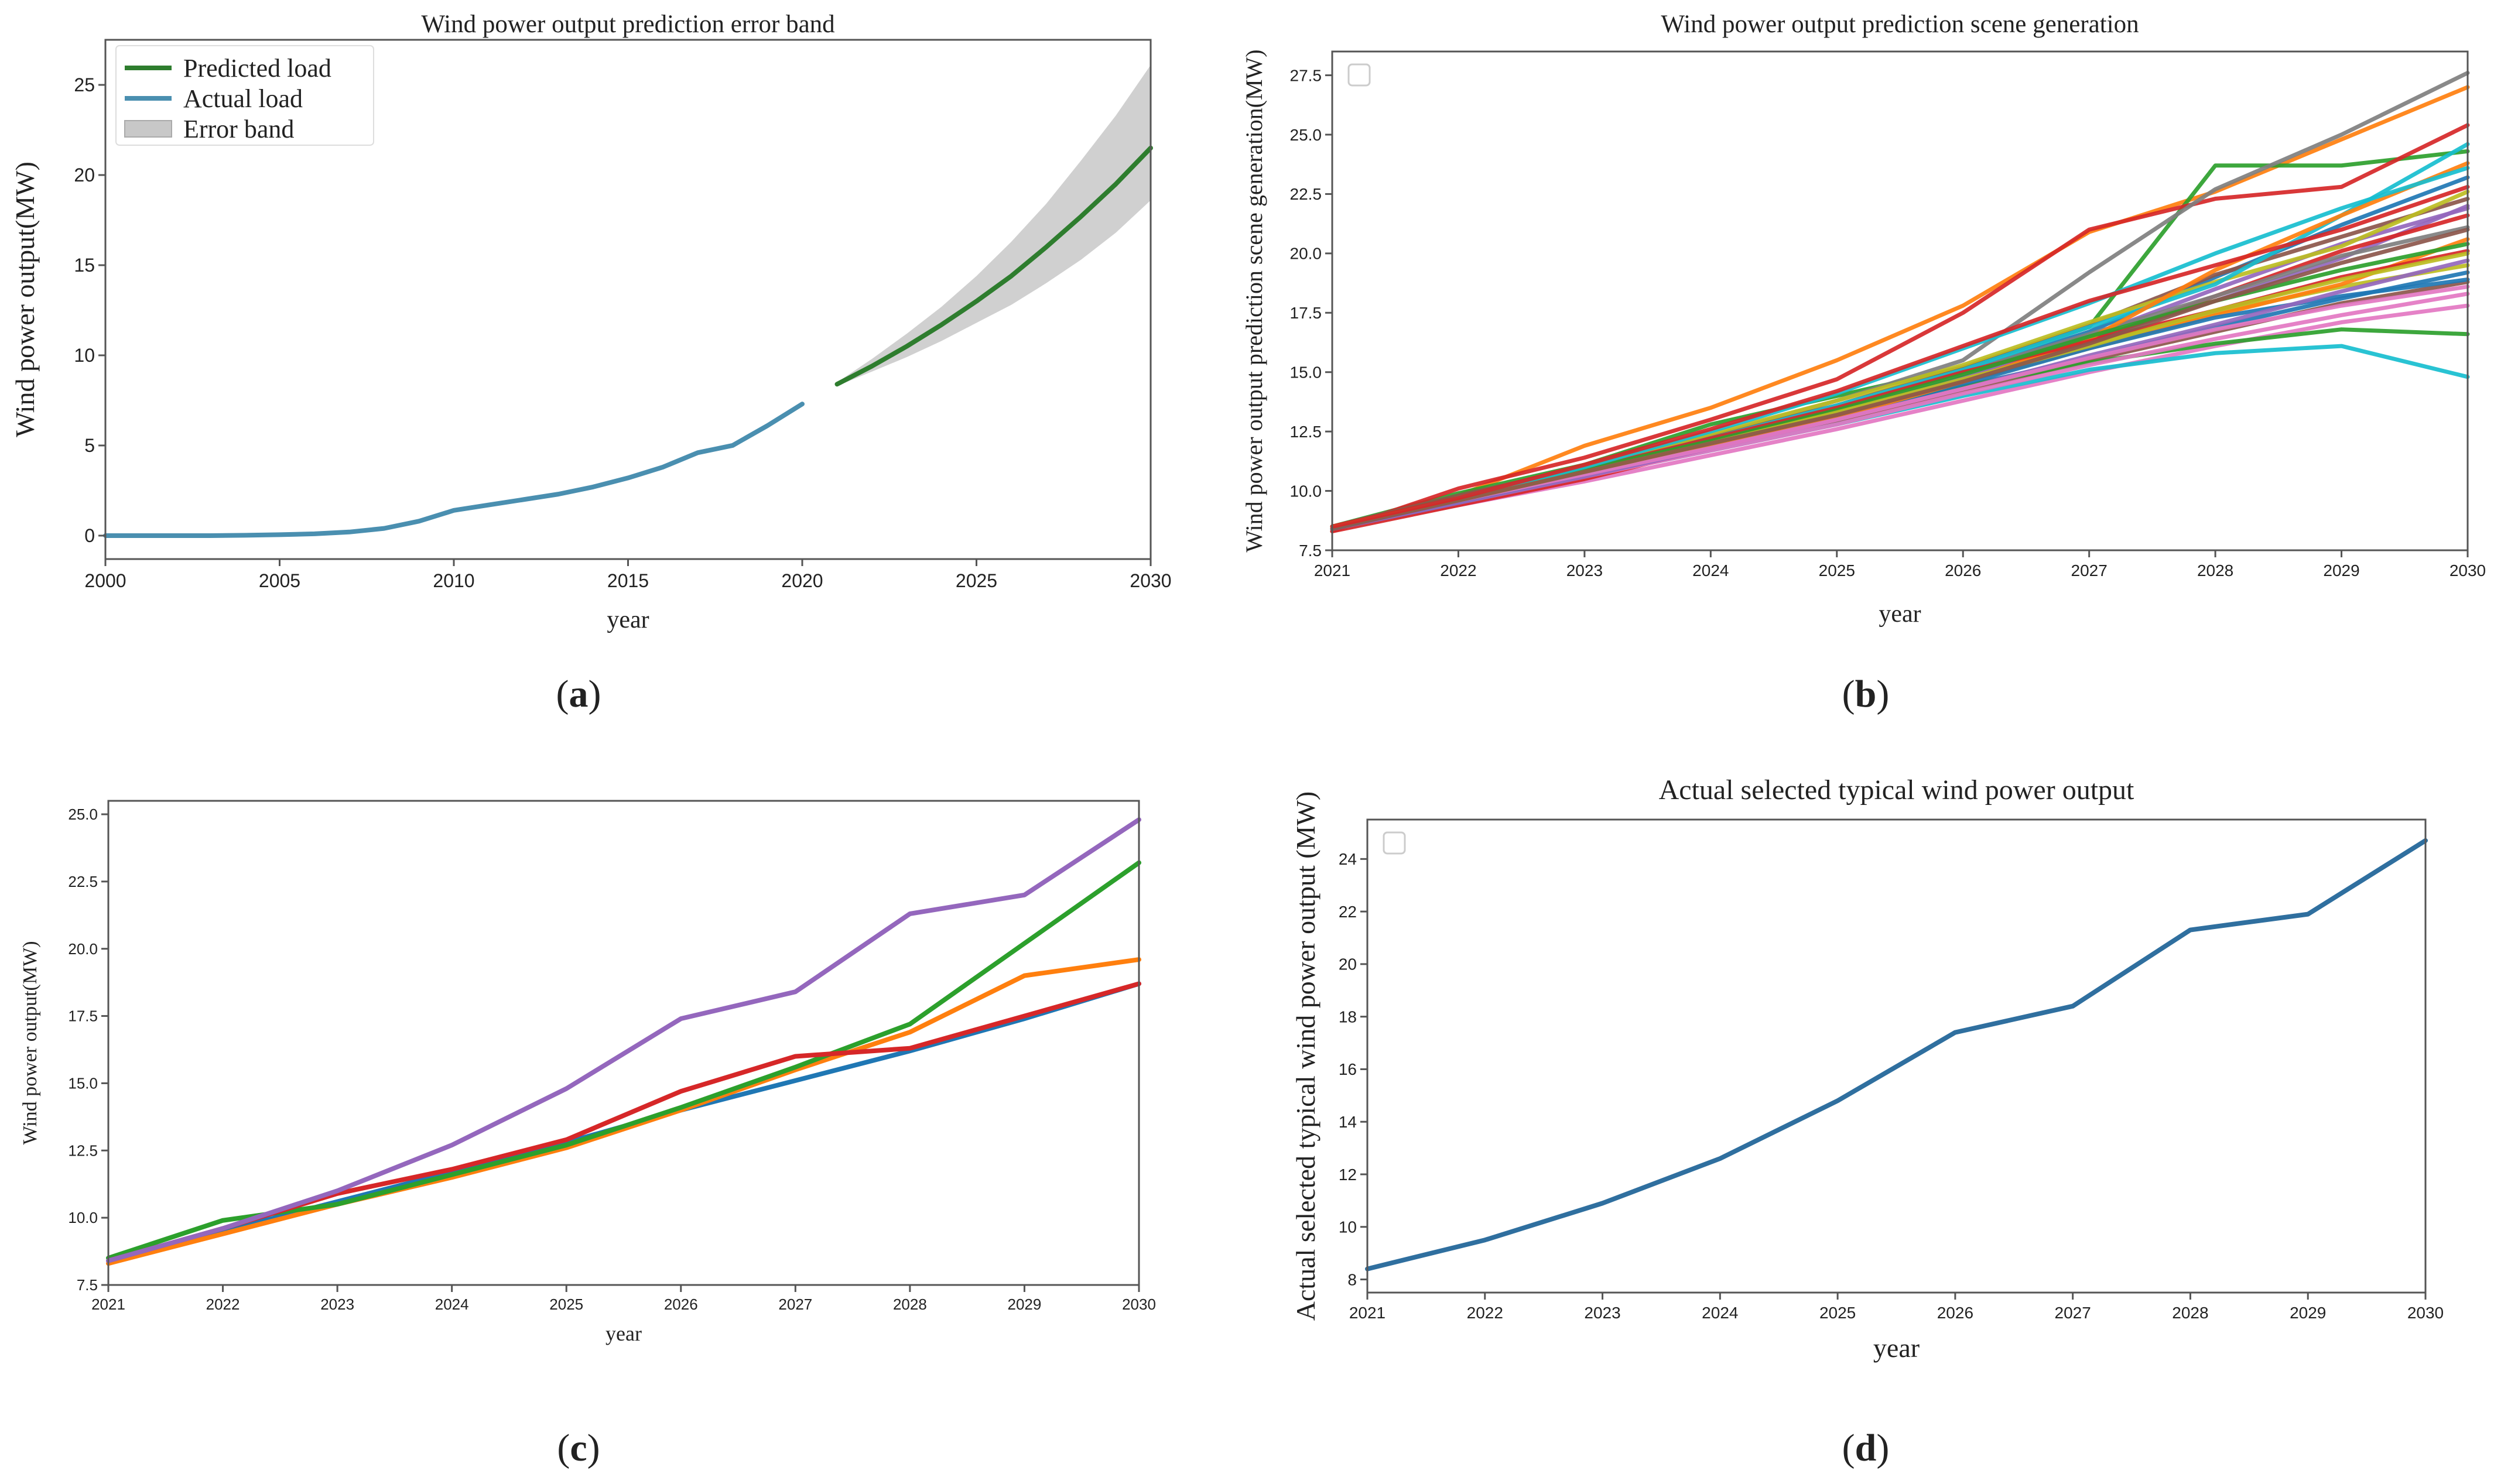 This screenshot has height=1484, width=2494. I want to click on panel-caption-a: (a), so click(578, 694).